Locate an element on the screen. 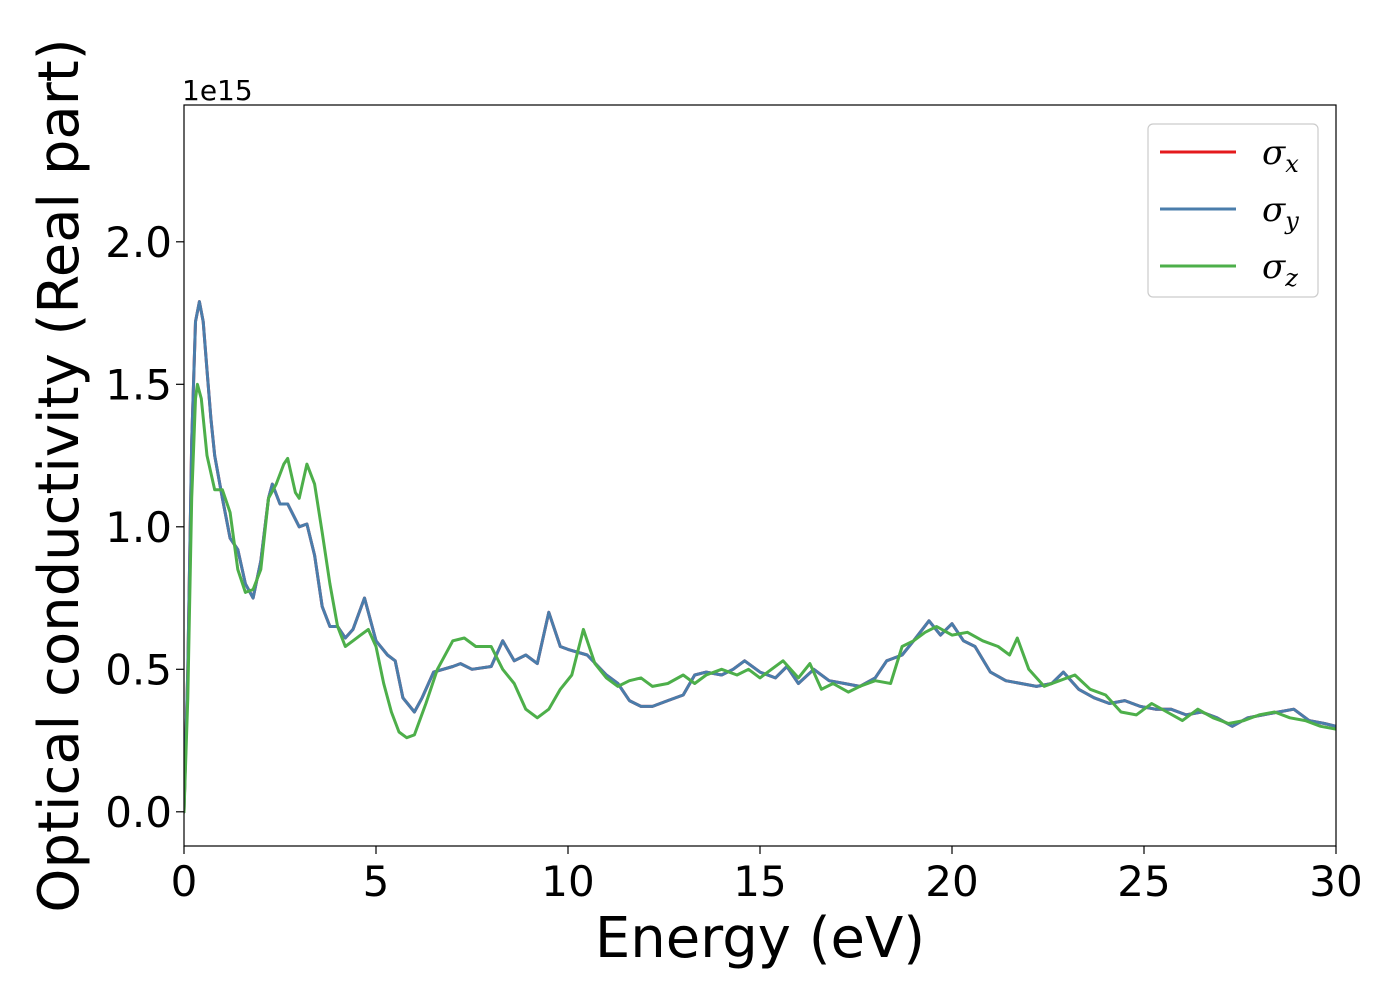  x-tick-label: 15 is located at coordinates (759, 881).